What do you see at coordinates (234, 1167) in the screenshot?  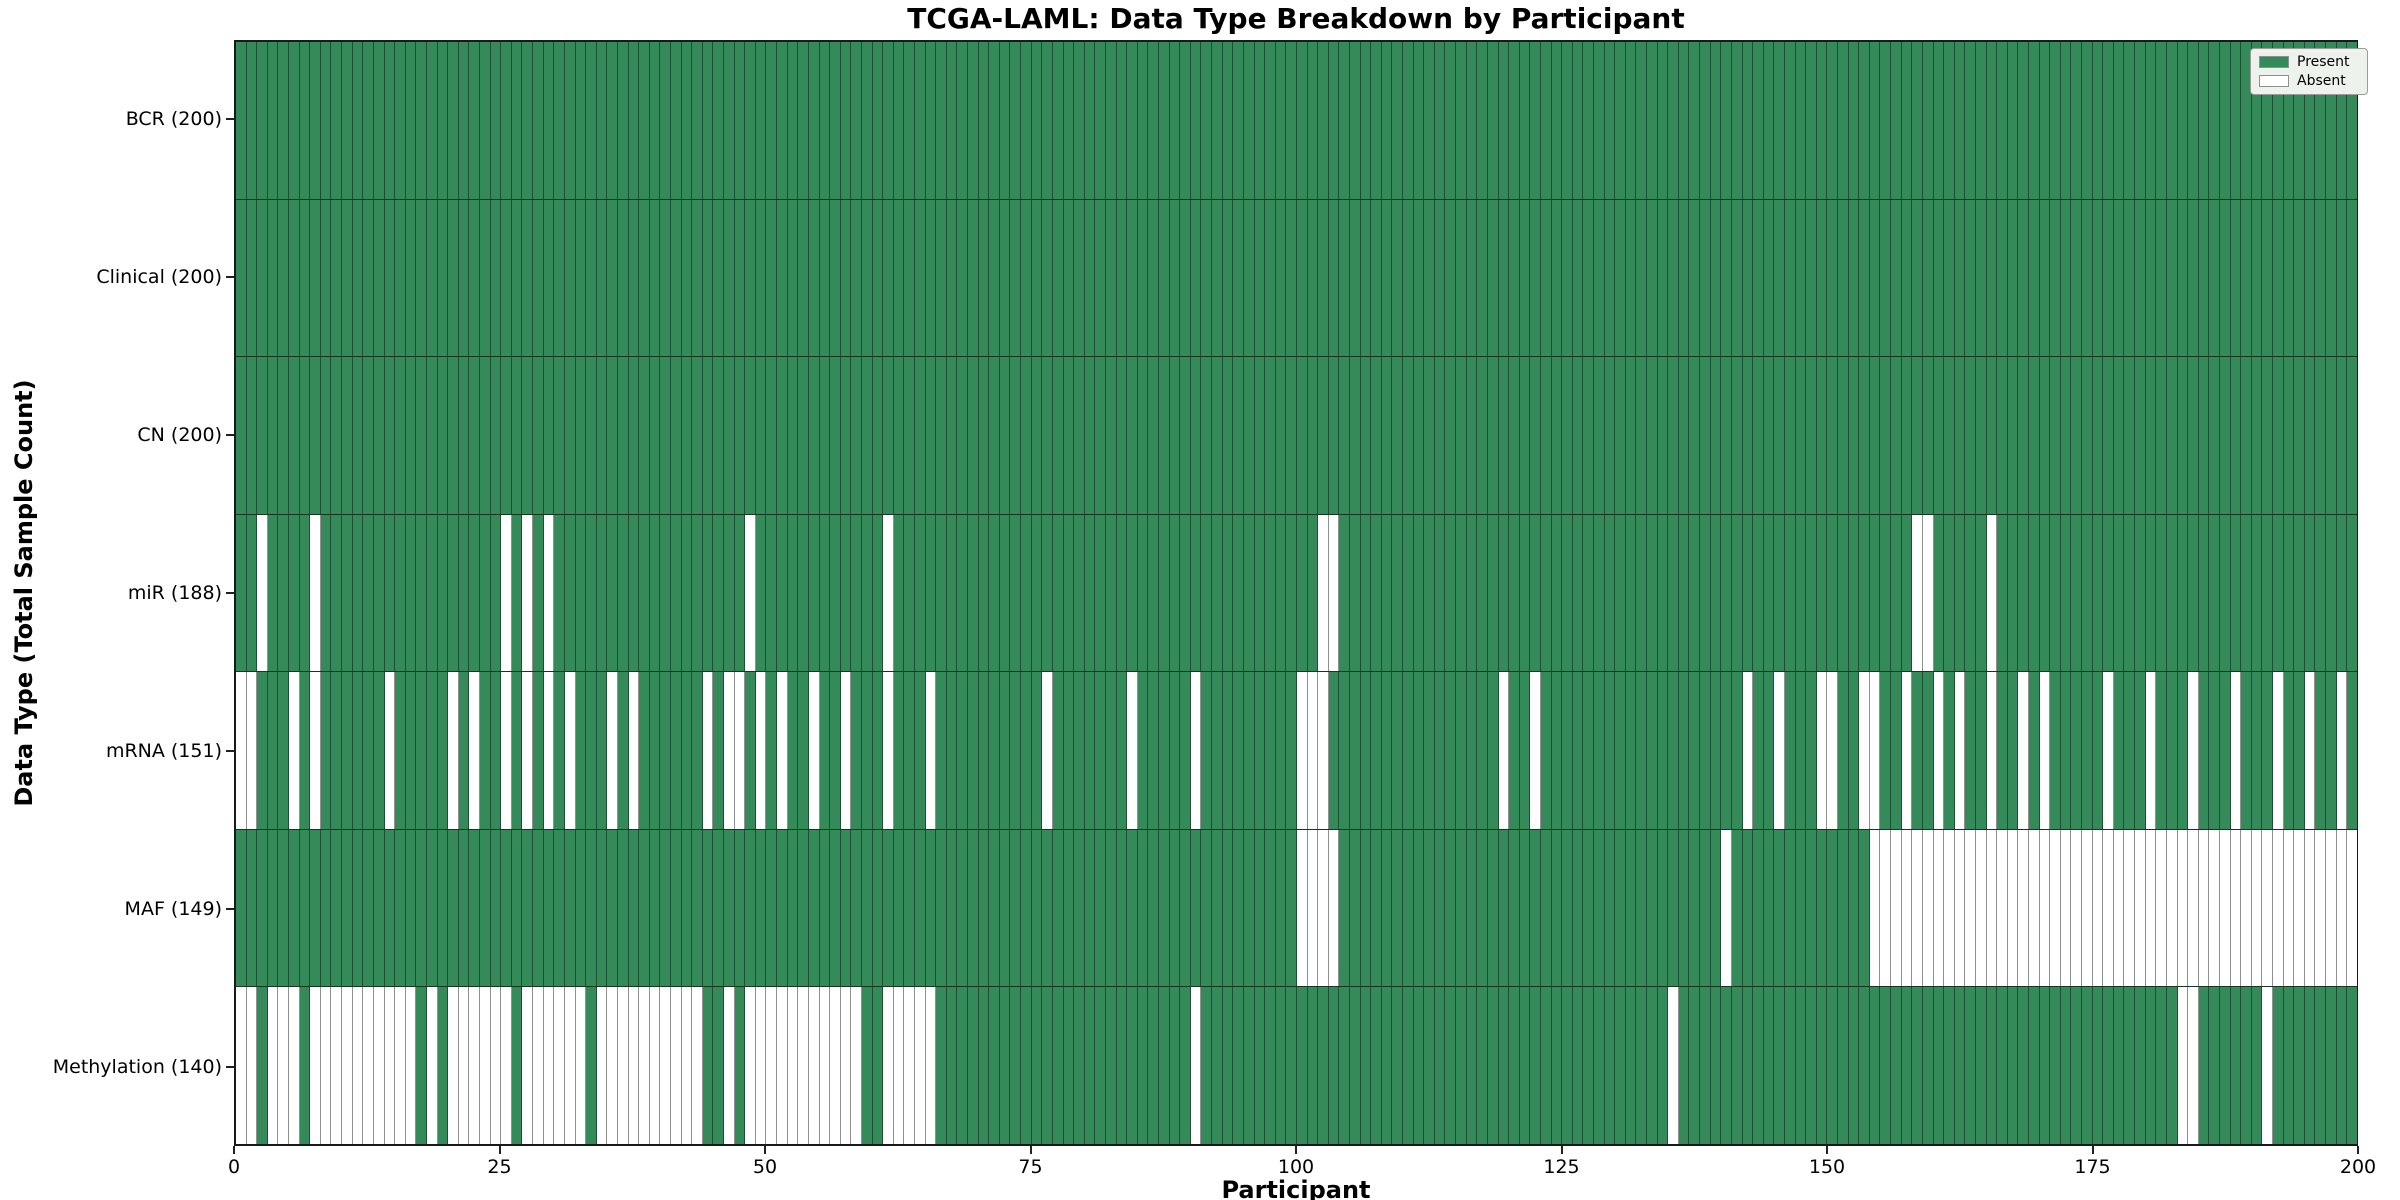 I see `x-tick-label: 0` at bounding box center [234, 1167].